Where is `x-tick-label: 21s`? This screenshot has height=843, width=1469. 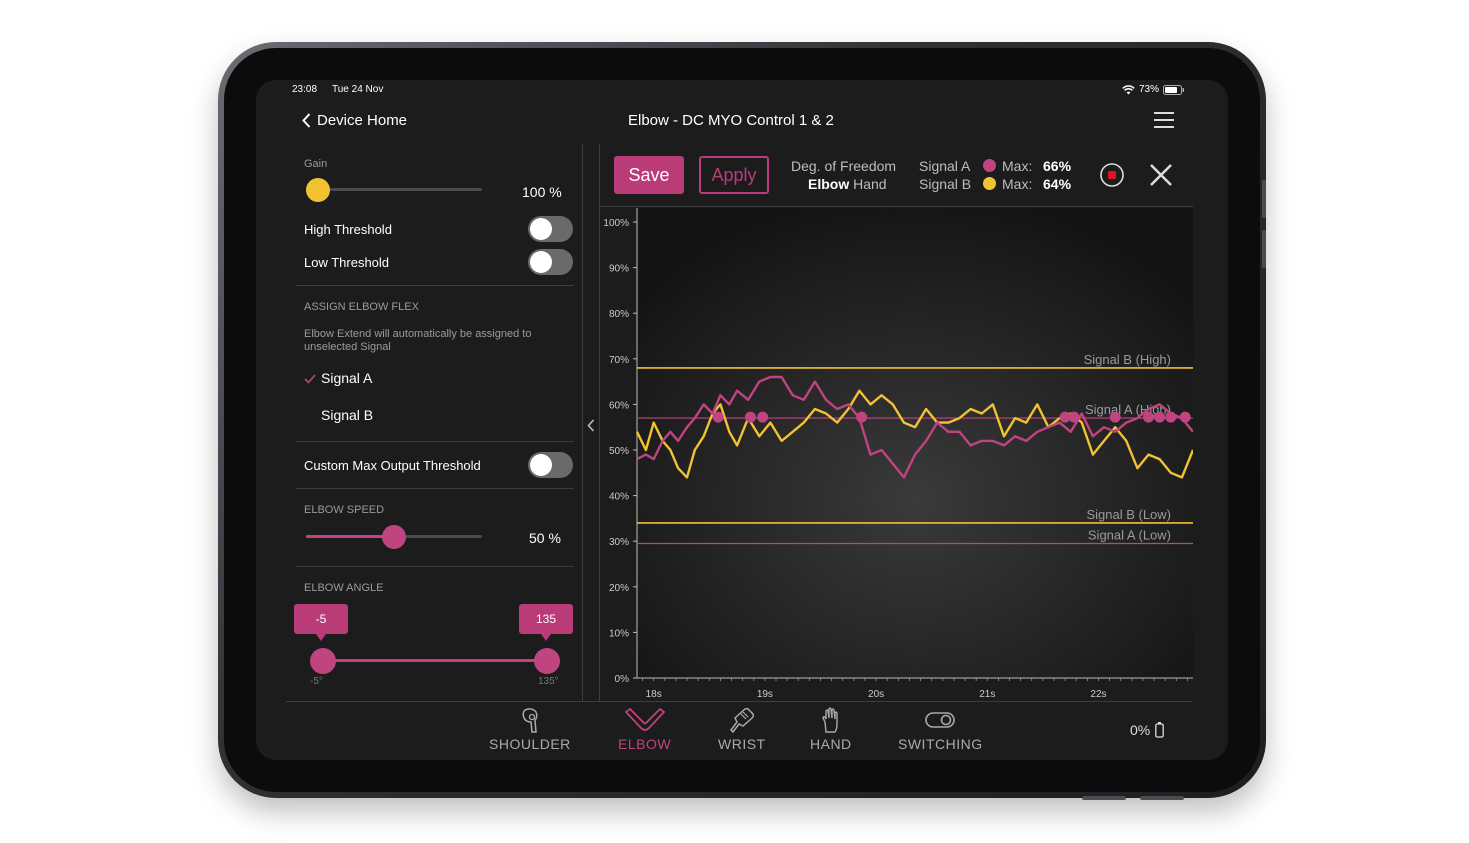 x-tick-label: 21s is located at coordinates (987, 694).